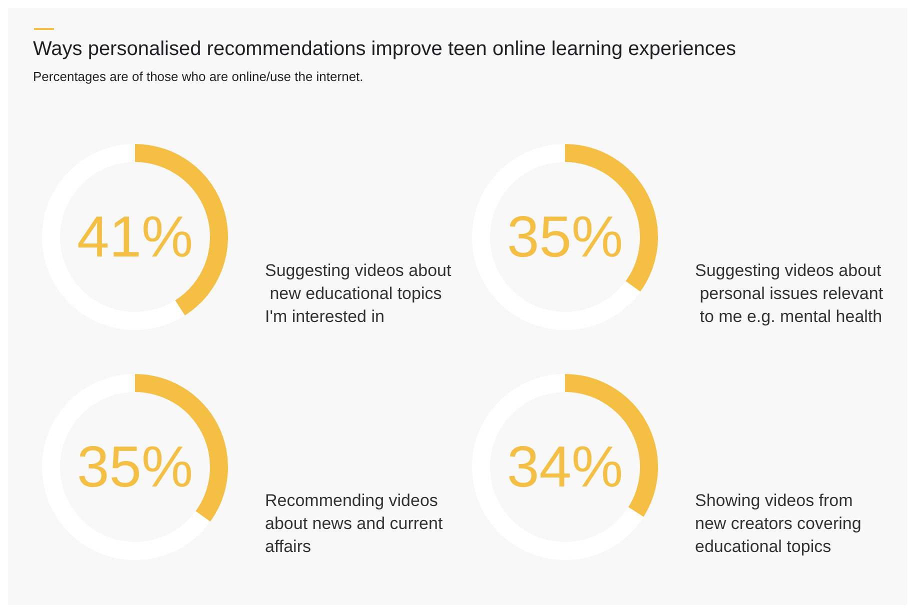 The width and height of the screenshot is (915, 613). Describe the element at coordinates (198, 76) in the screenshot. I see `chart-subtitle: Percentages are of those who are online/use the internet.` at that location.